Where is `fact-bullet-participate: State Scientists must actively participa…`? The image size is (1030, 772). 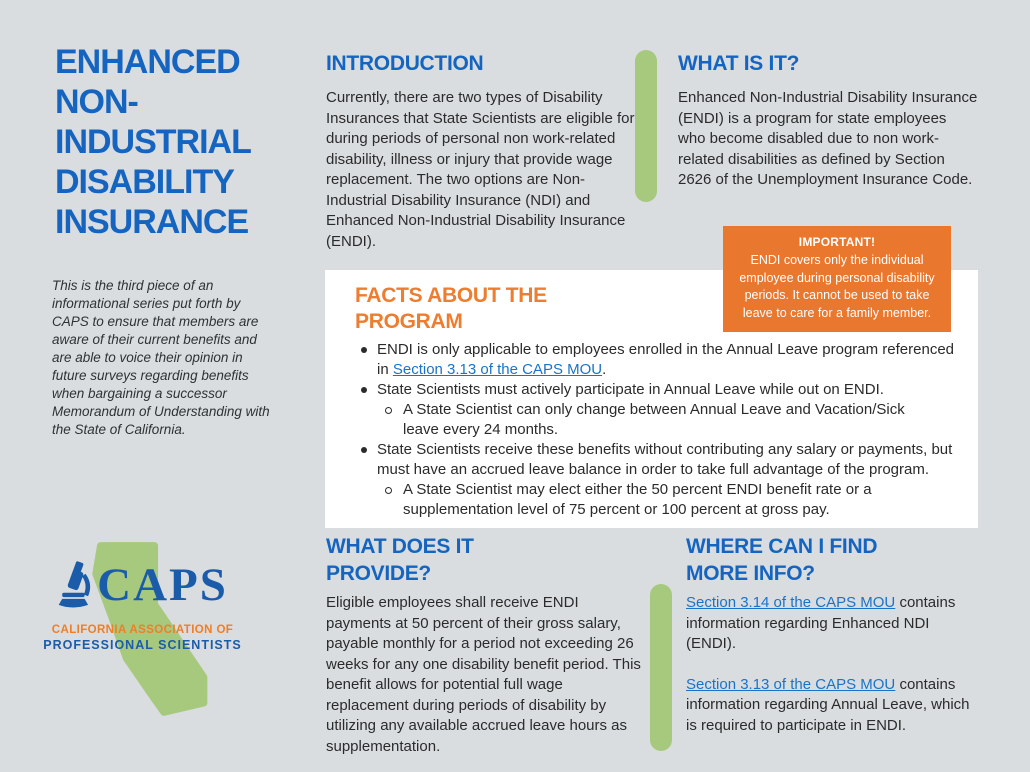
fact-bullet-participate: State Scientists must actively participa… is located at coordinates (655, 390).